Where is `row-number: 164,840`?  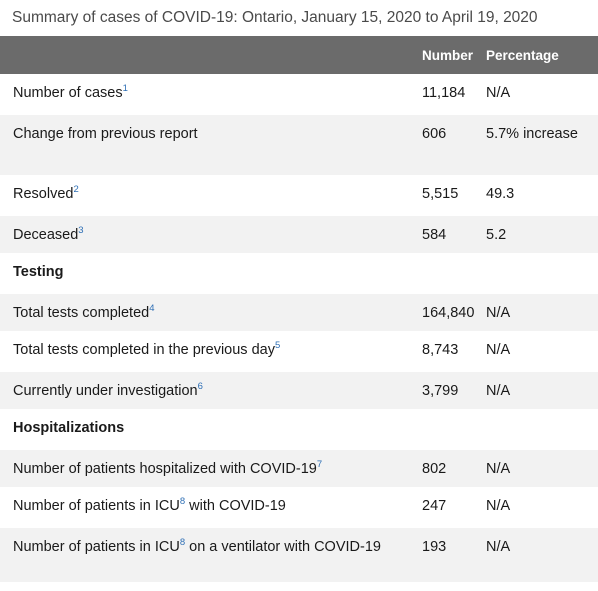 row-number: 164,840 is located at coordinates (448, 310).